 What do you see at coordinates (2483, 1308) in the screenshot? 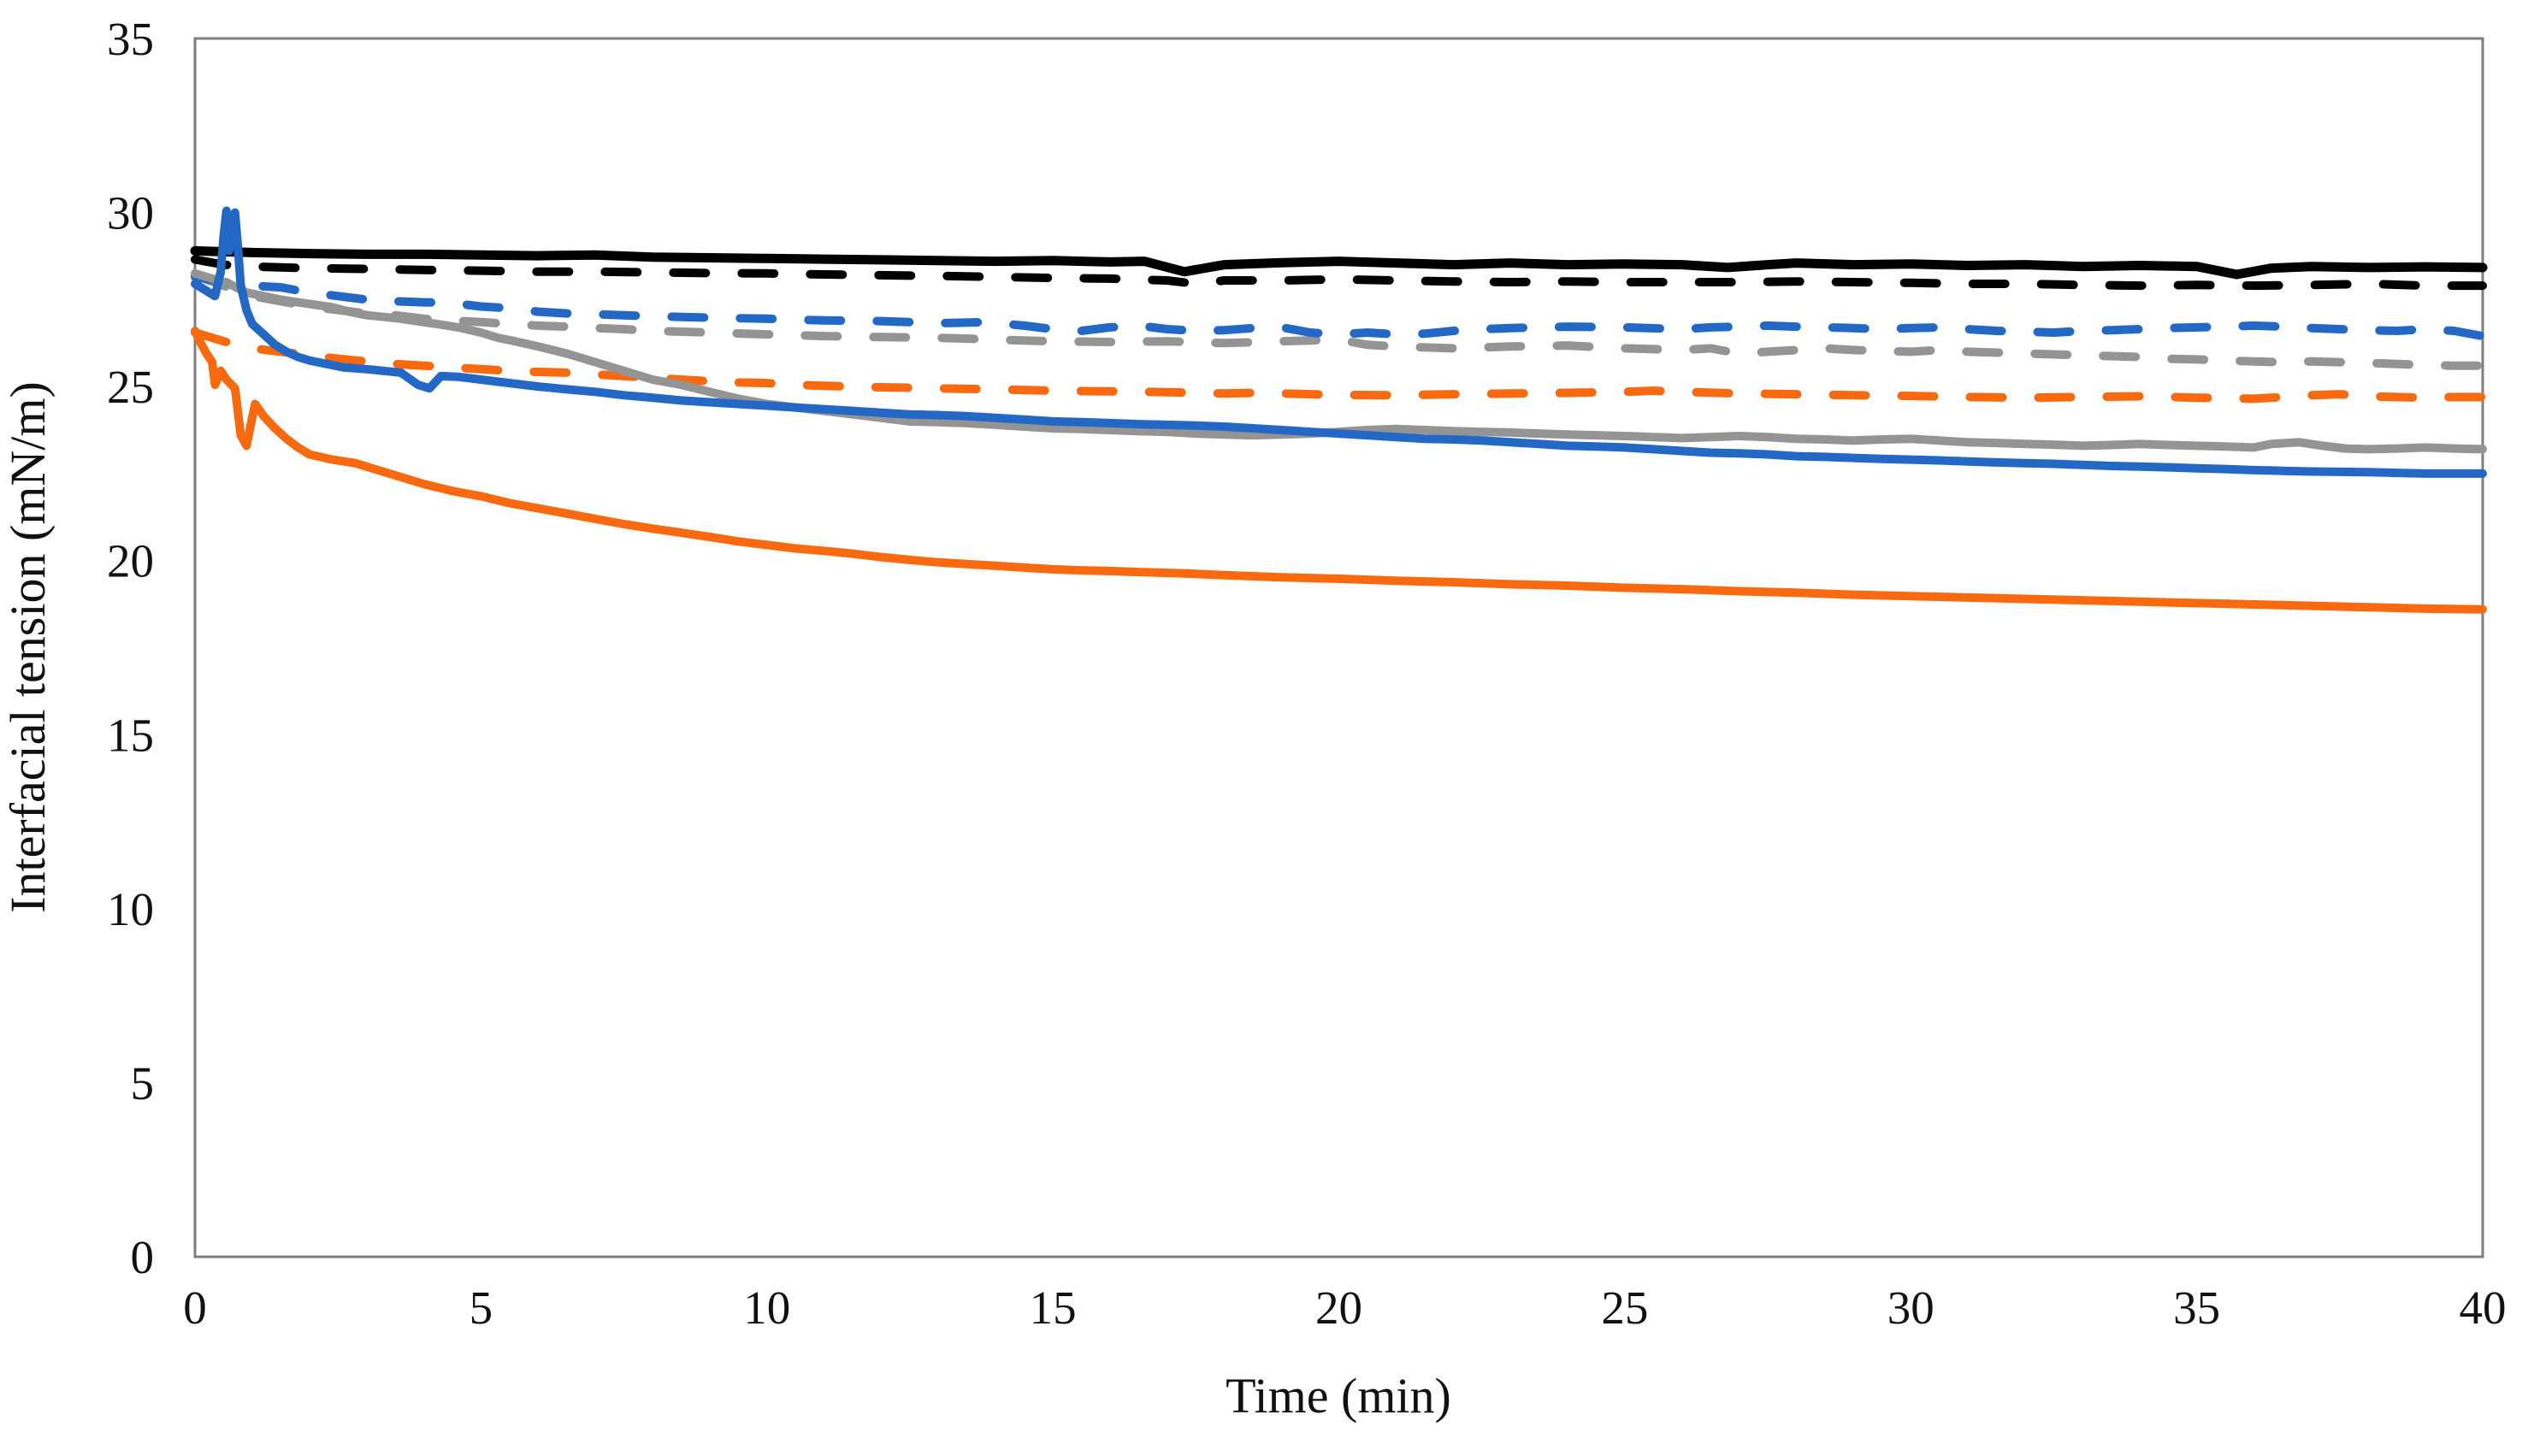
I see `x-tick-label-40: 40` at bounding box center [2483, 1308].